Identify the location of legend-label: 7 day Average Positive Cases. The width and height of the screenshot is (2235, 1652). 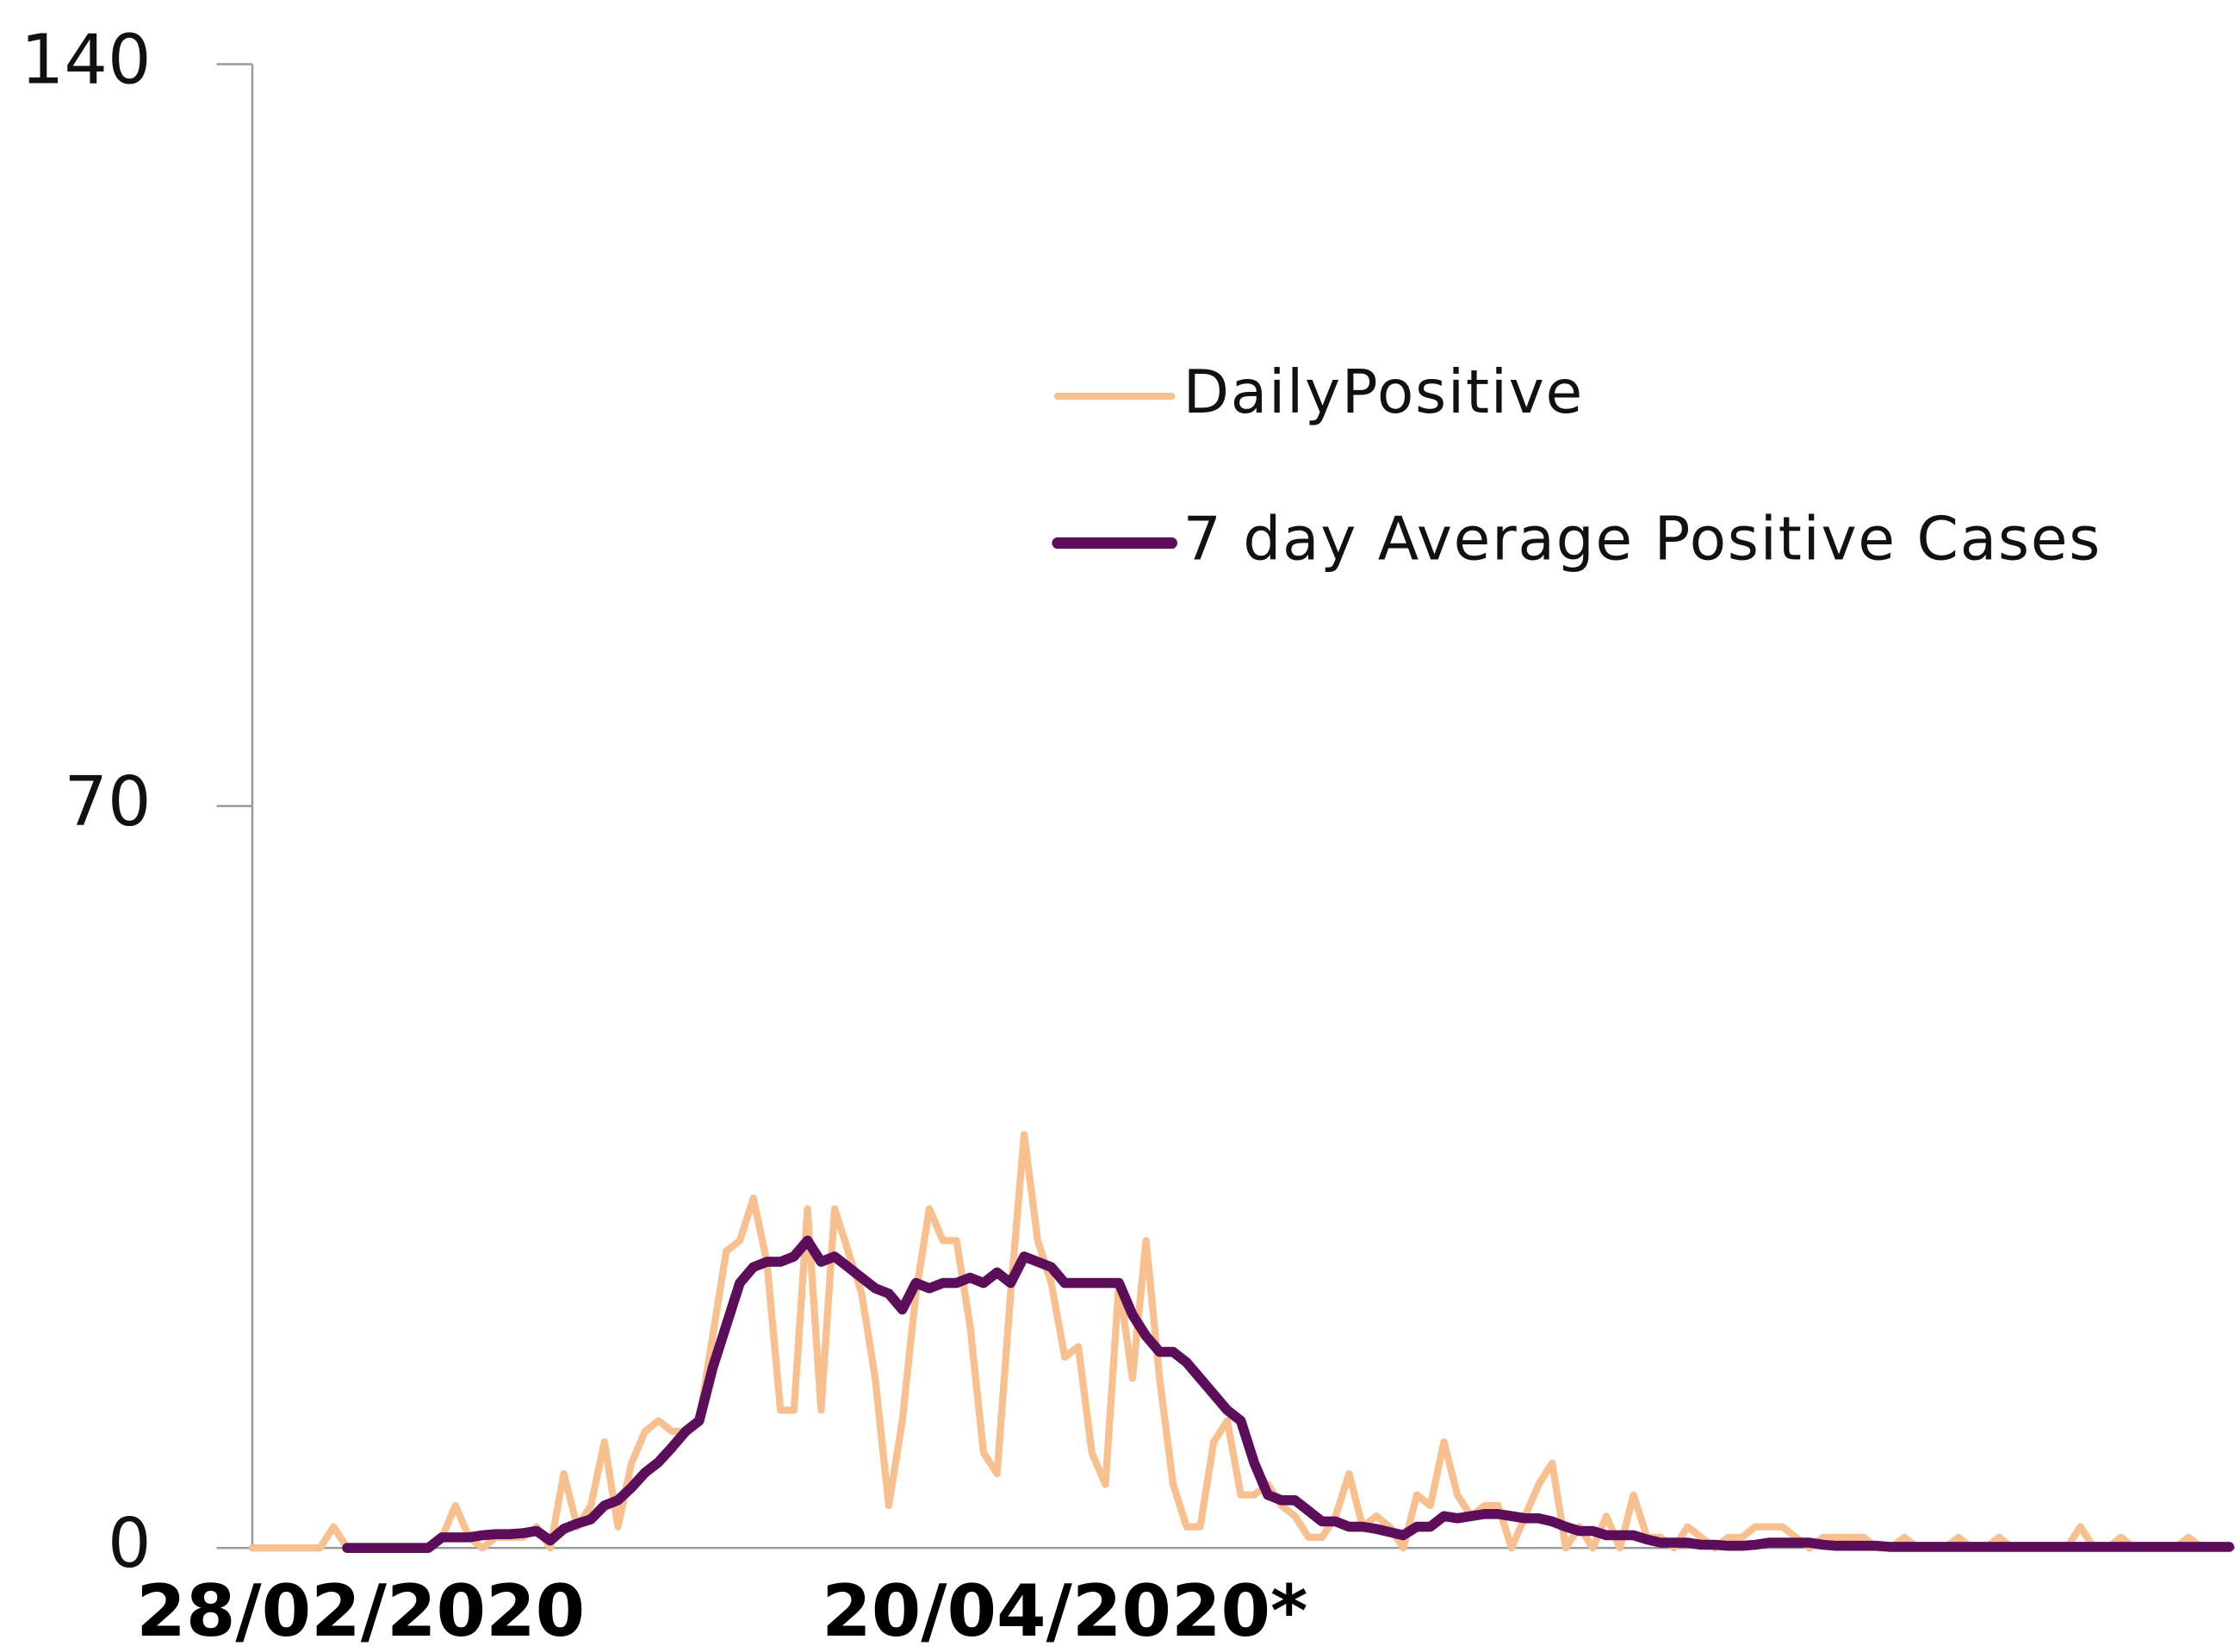
(1642, 539).